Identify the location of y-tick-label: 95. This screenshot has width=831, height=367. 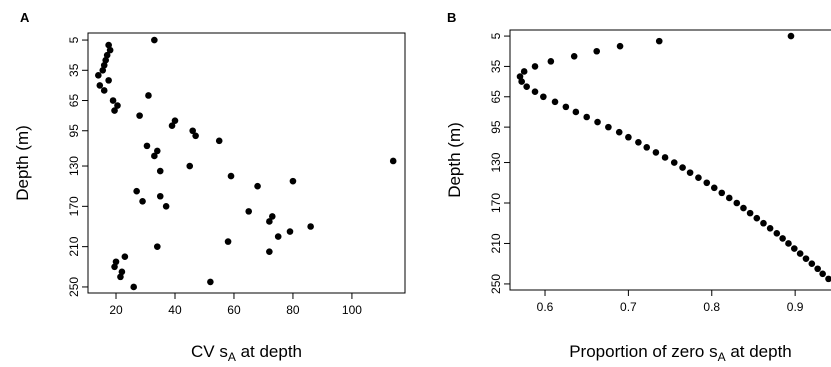
(496, 127).